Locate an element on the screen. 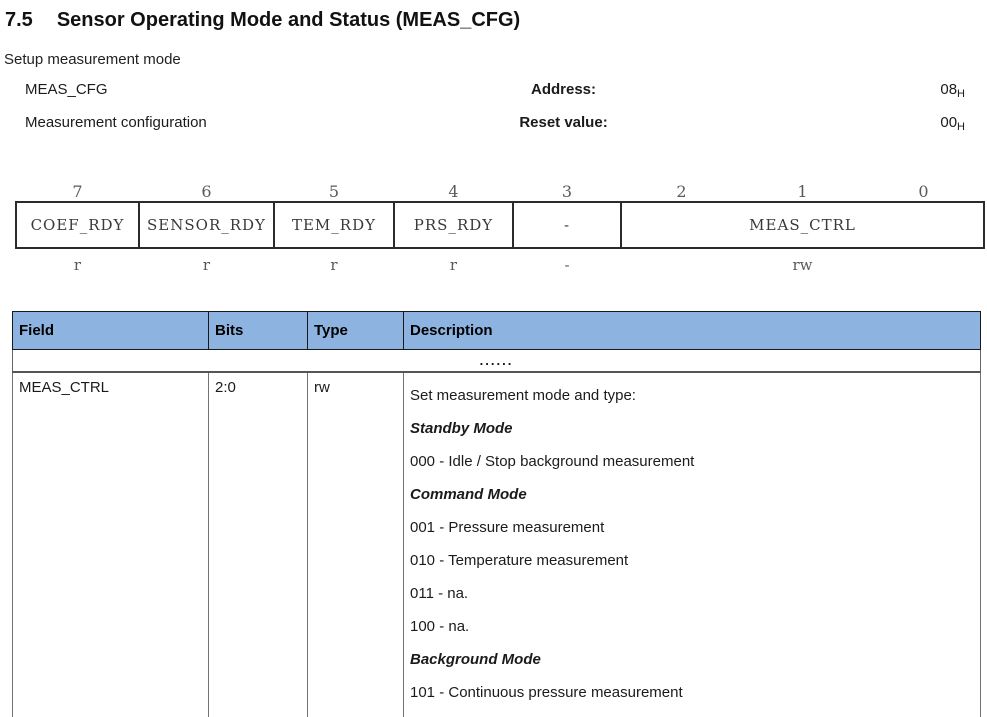 This screenshot has width=987, height=717. bit-number-label: 4 is located at coordinates (453, 191).